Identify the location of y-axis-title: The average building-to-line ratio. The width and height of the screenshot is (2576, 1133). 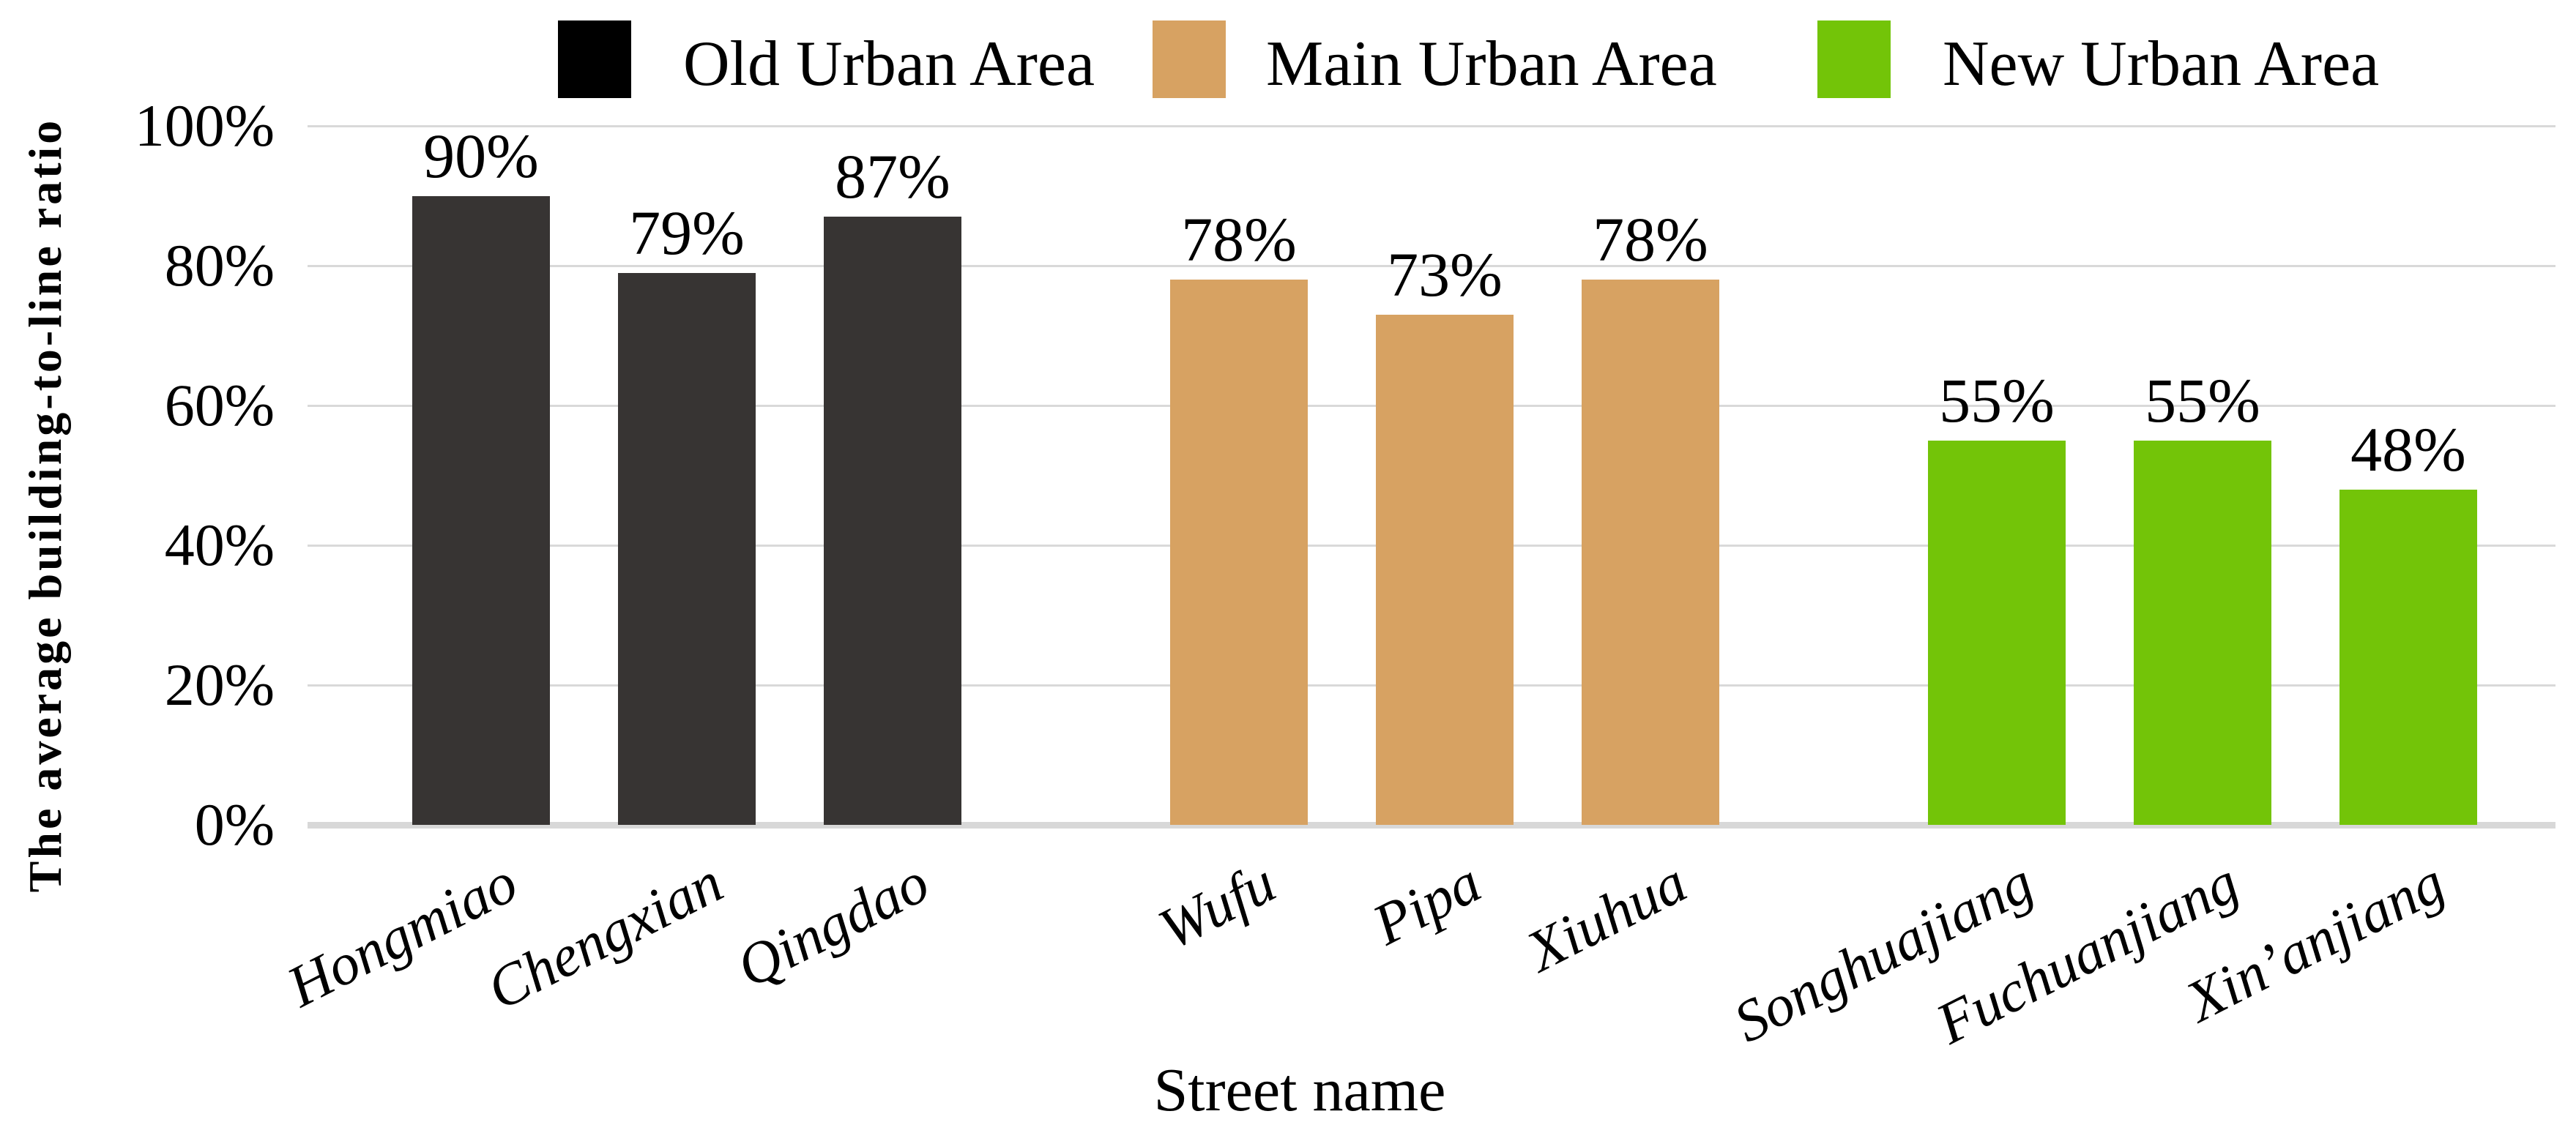
(45, 505).